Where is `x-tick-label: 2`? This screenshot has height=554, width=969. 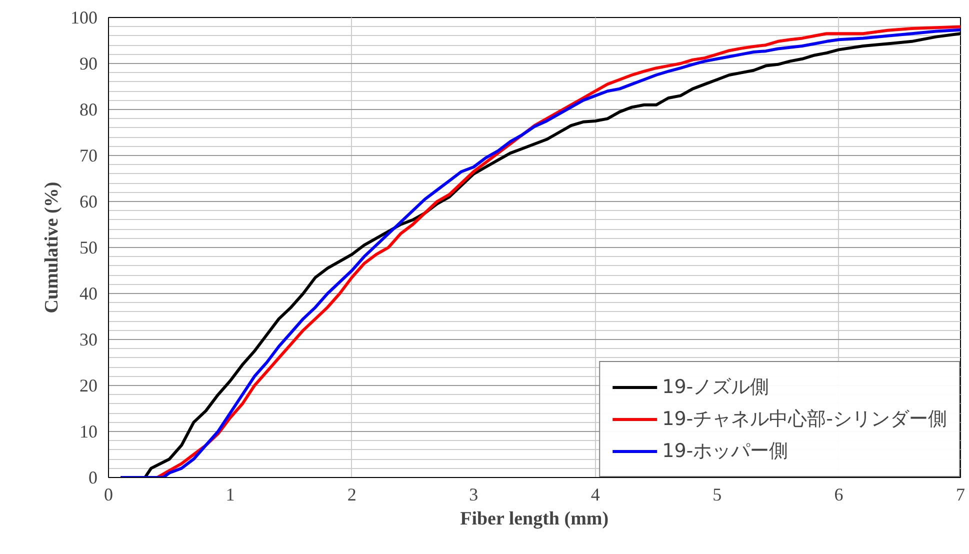 x-tick-label: 2 is located at coordinates (351, 494).